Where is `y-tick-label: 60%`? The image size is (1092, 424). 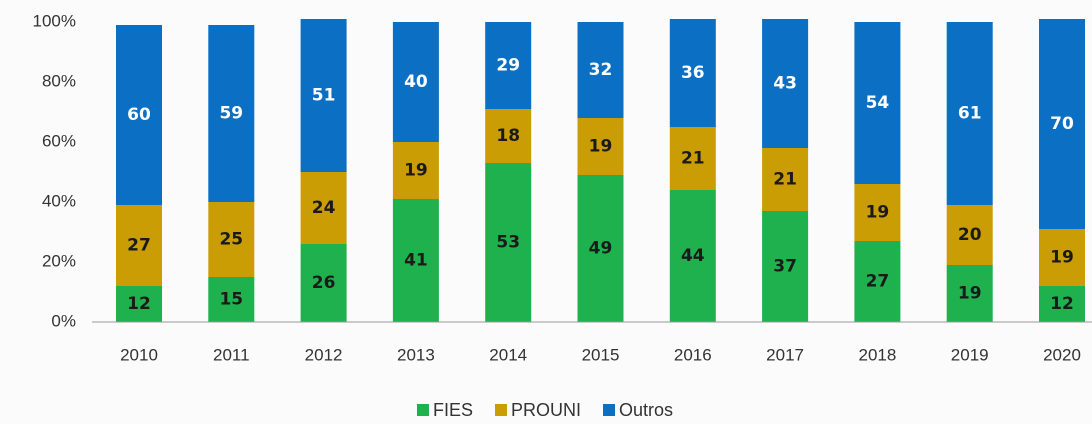
y-tick-label: 60% is located at coordinates (59, 140).